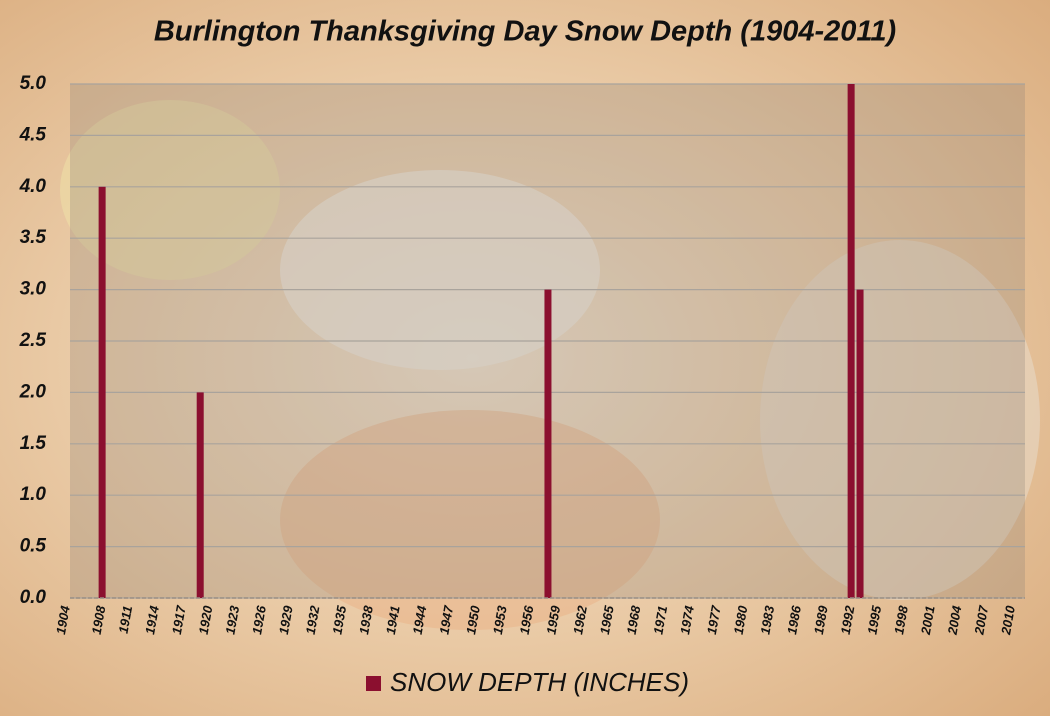  What do you see at coordinates (393, 620) in the screenshot?
I see `x-tick-label: 1941` at bounding box center [393, 620].